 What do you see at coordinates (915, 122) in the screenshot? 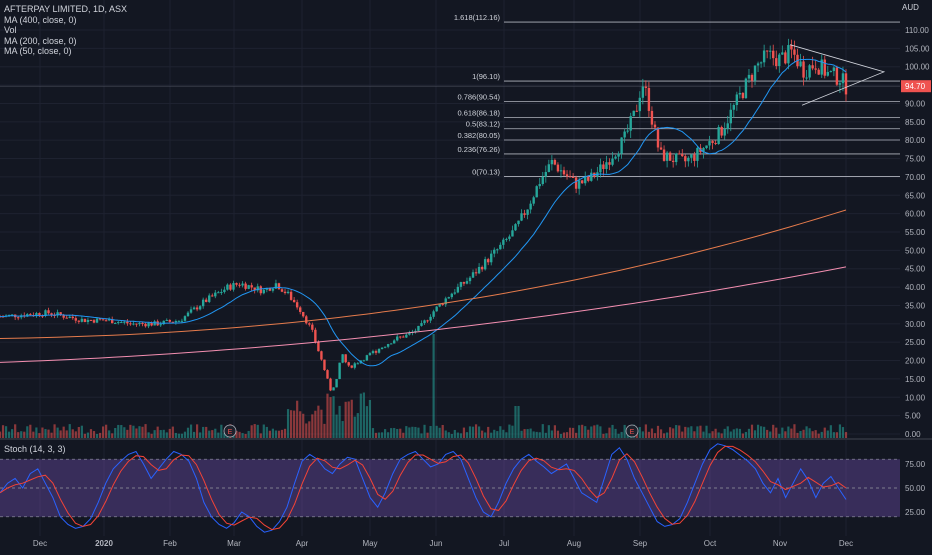
I see `y-tick-label: 85.00` at bounding box center [915, 122].